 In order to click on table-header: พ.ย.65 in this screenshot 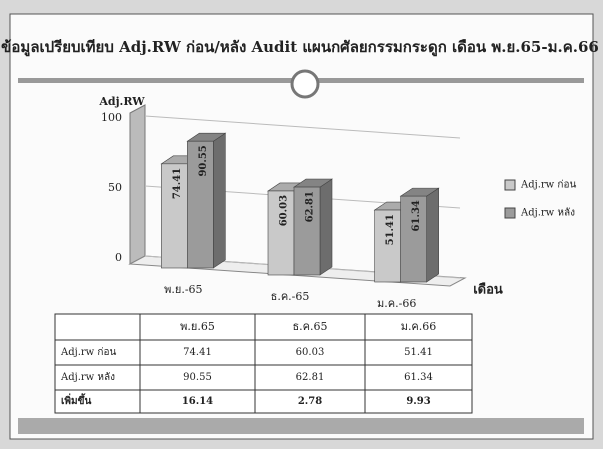, I will do `click(197, 326)`.